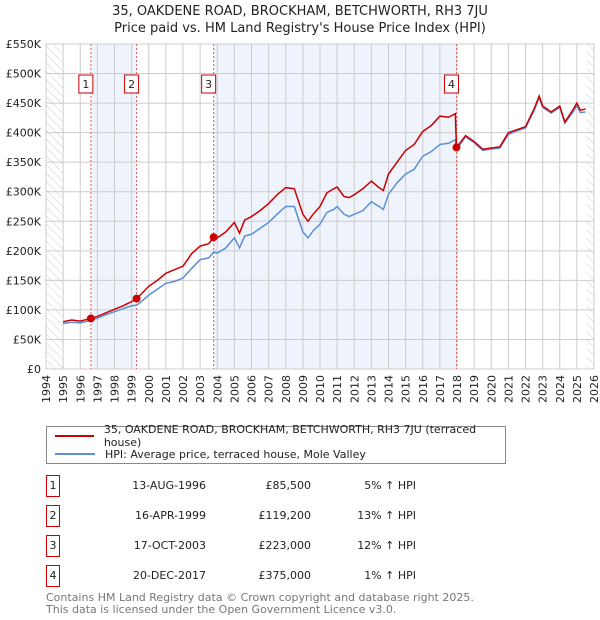 The image size is (600, 620). I want to click on x-tick-label: 2009, so click(303, 389).